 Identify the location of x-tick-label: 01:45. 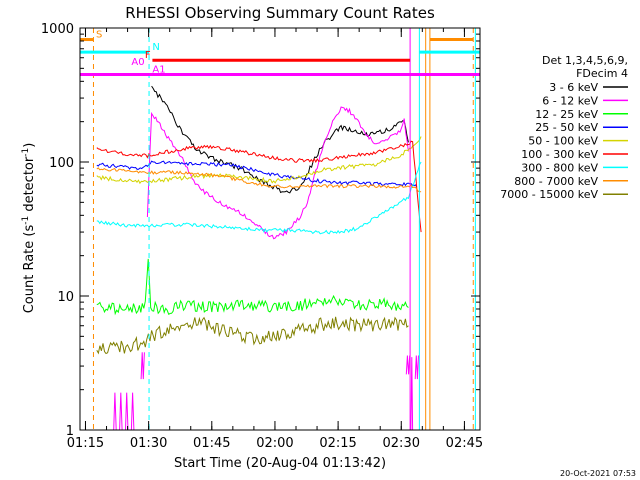
(211, 443).